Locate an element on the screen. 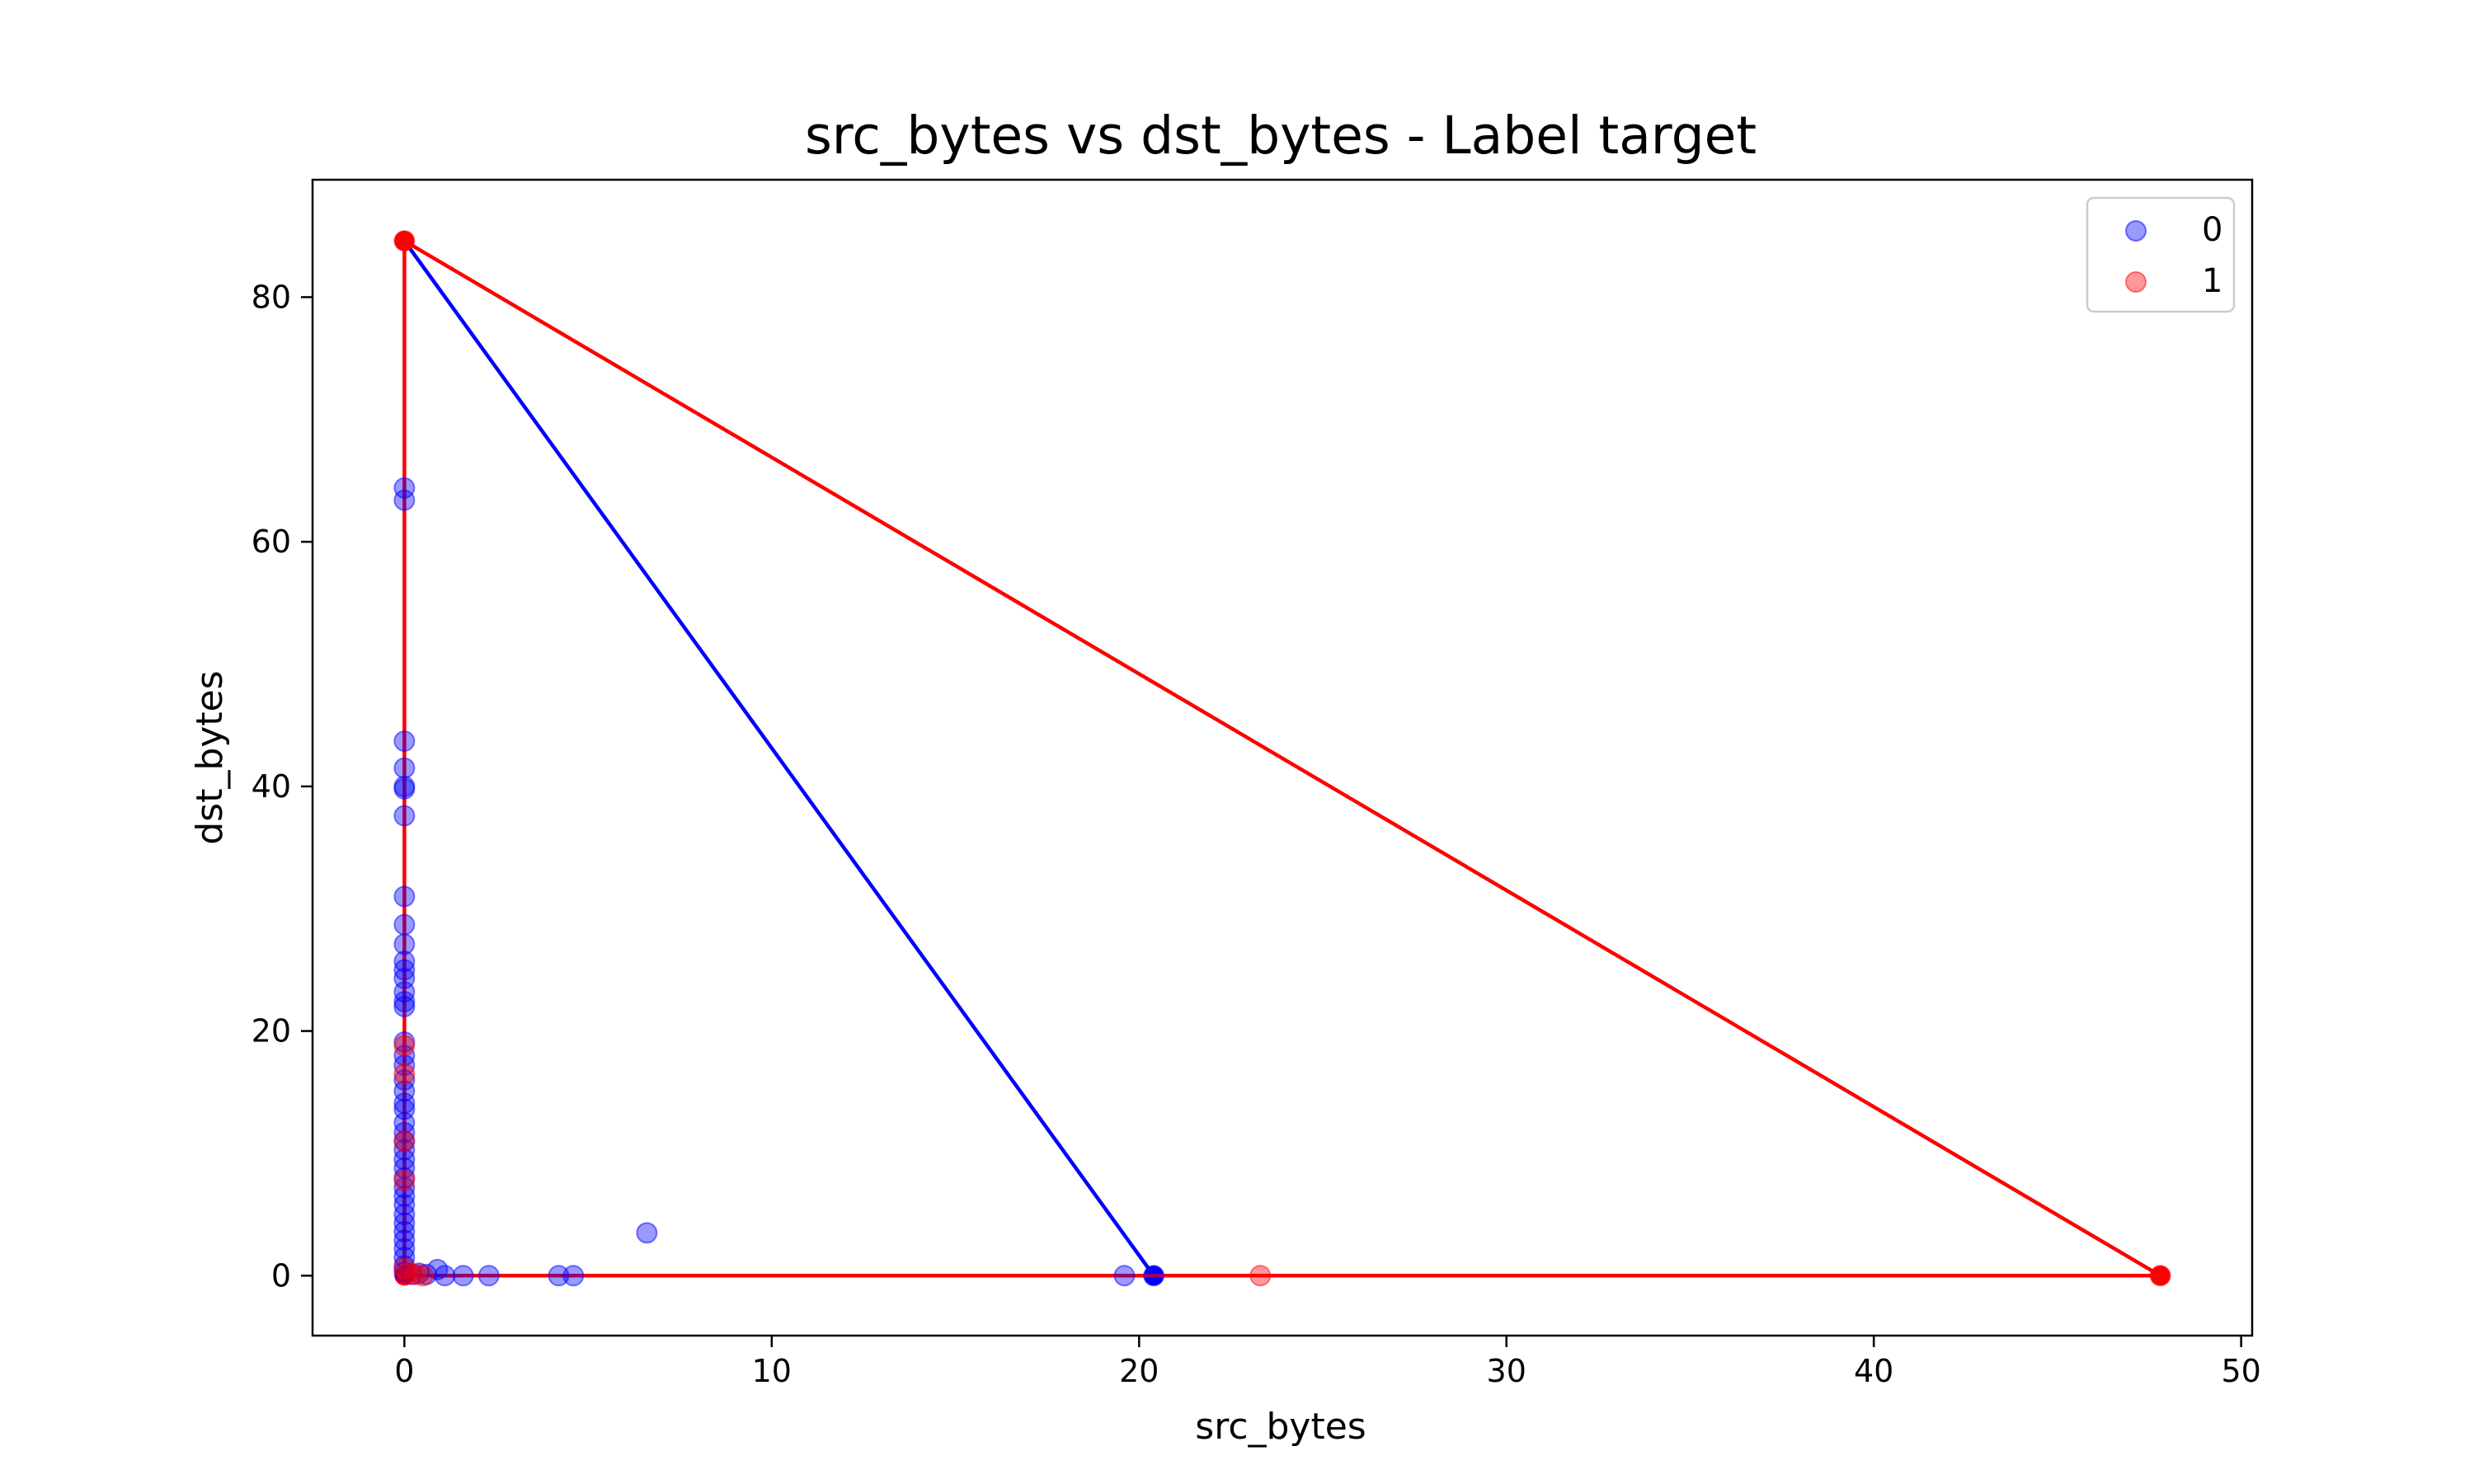  x-tick-label: 20 is located at coordinates (1139, 1371).